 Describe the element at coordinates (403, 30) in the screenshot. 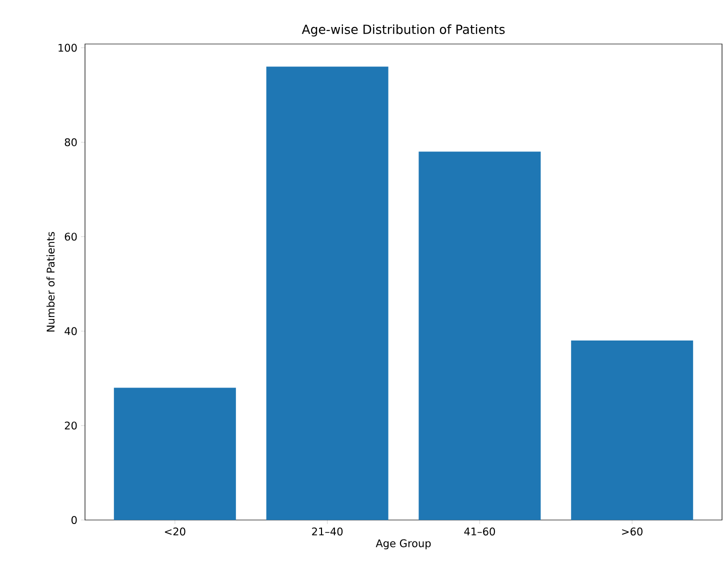

I see `chart-title: Age-wise Distribution of Patients` at that location.